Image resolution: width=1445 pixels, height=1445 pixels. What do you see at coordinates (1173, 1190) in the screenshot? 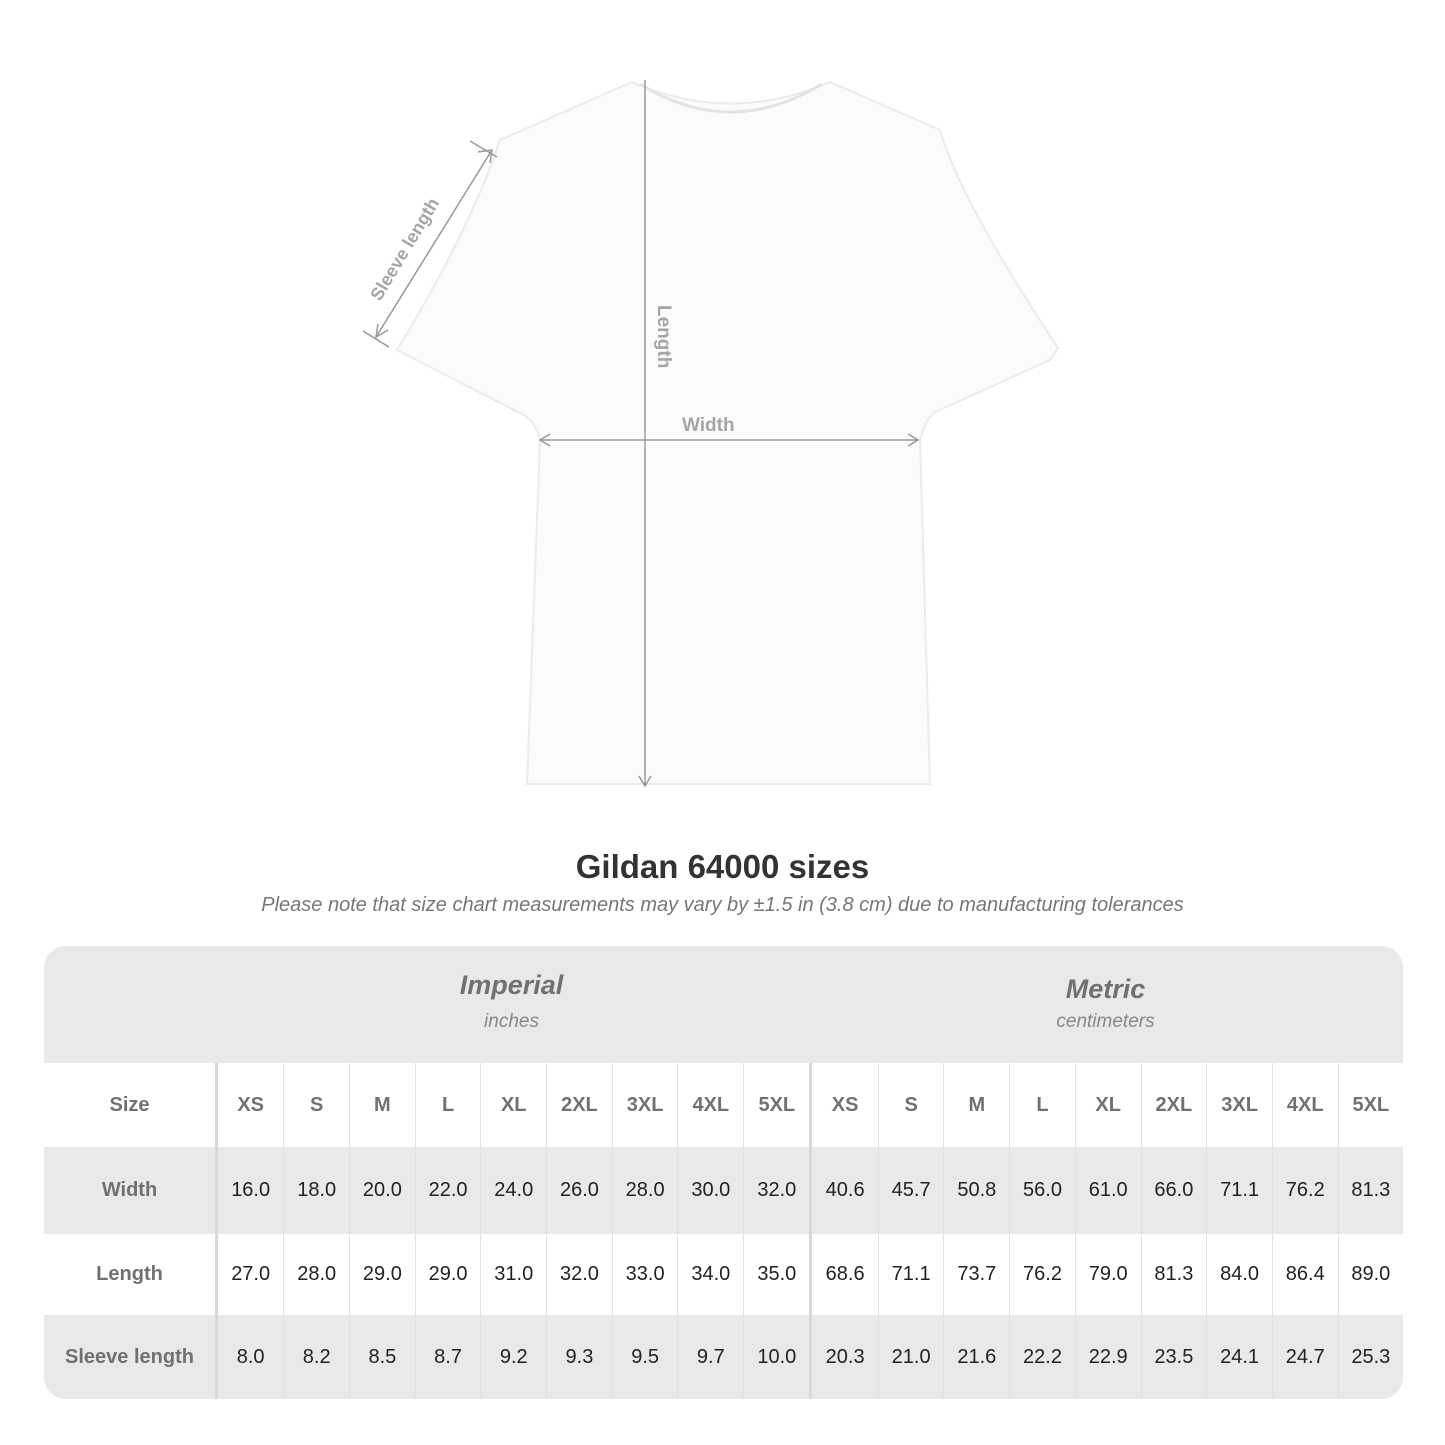
I see `metric-value-cell: 66.0` at bounding box center [1173, 1190].